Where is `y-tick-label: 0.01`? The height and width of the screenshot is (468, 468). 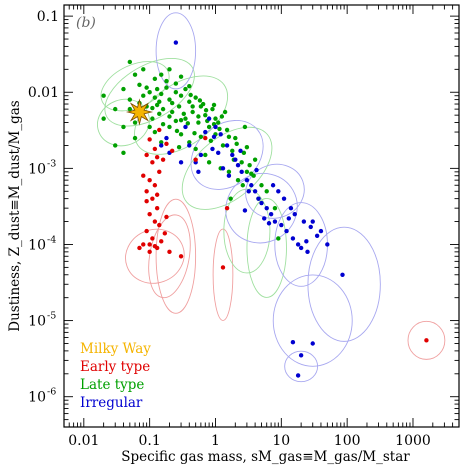
y-tick-label: 0.01 is located at coordinates (43, 93).